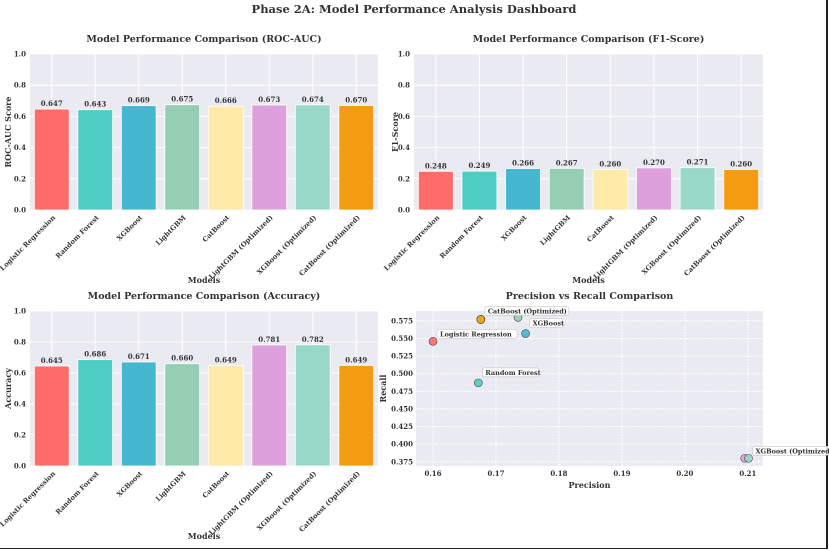  Describe the element at coordinates (20, 116) in the screenshot. I see `y-tick-label: 0.6` at that location.